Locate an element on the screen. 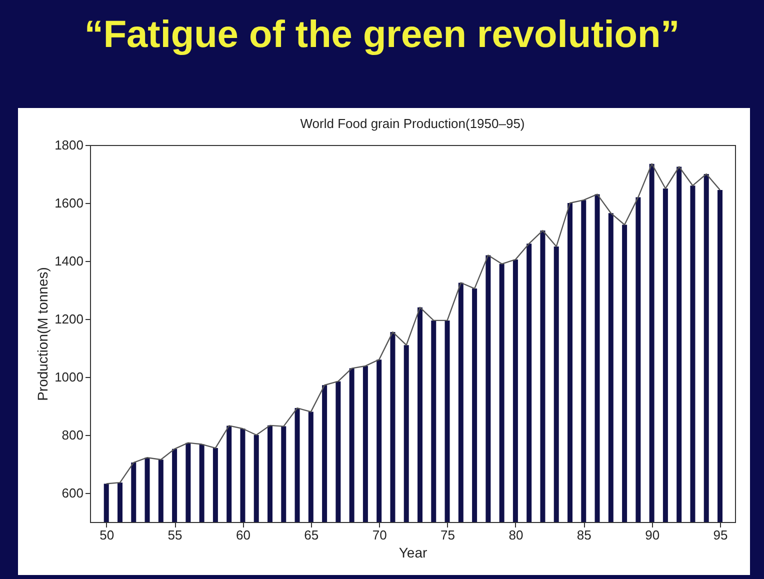 The height and width of the screenshot is (579, 764). x-tick-label: 65 is located at coordinates (311, 535).